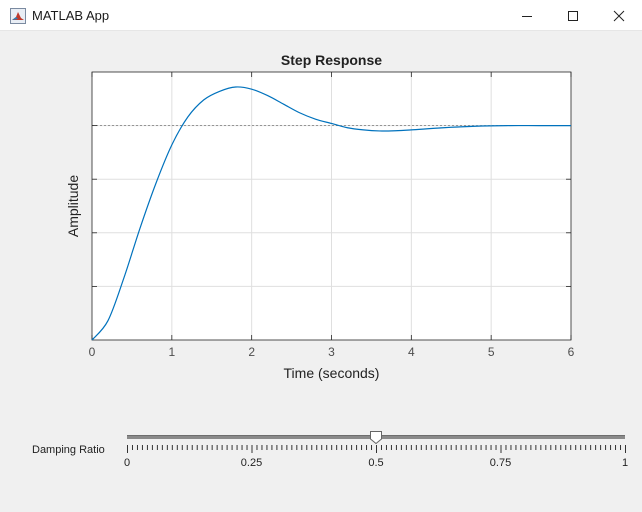 The width and height of the screenshot is (642, 512). I want to click on damping-ratio-slider-thumb, so click(376, 437).